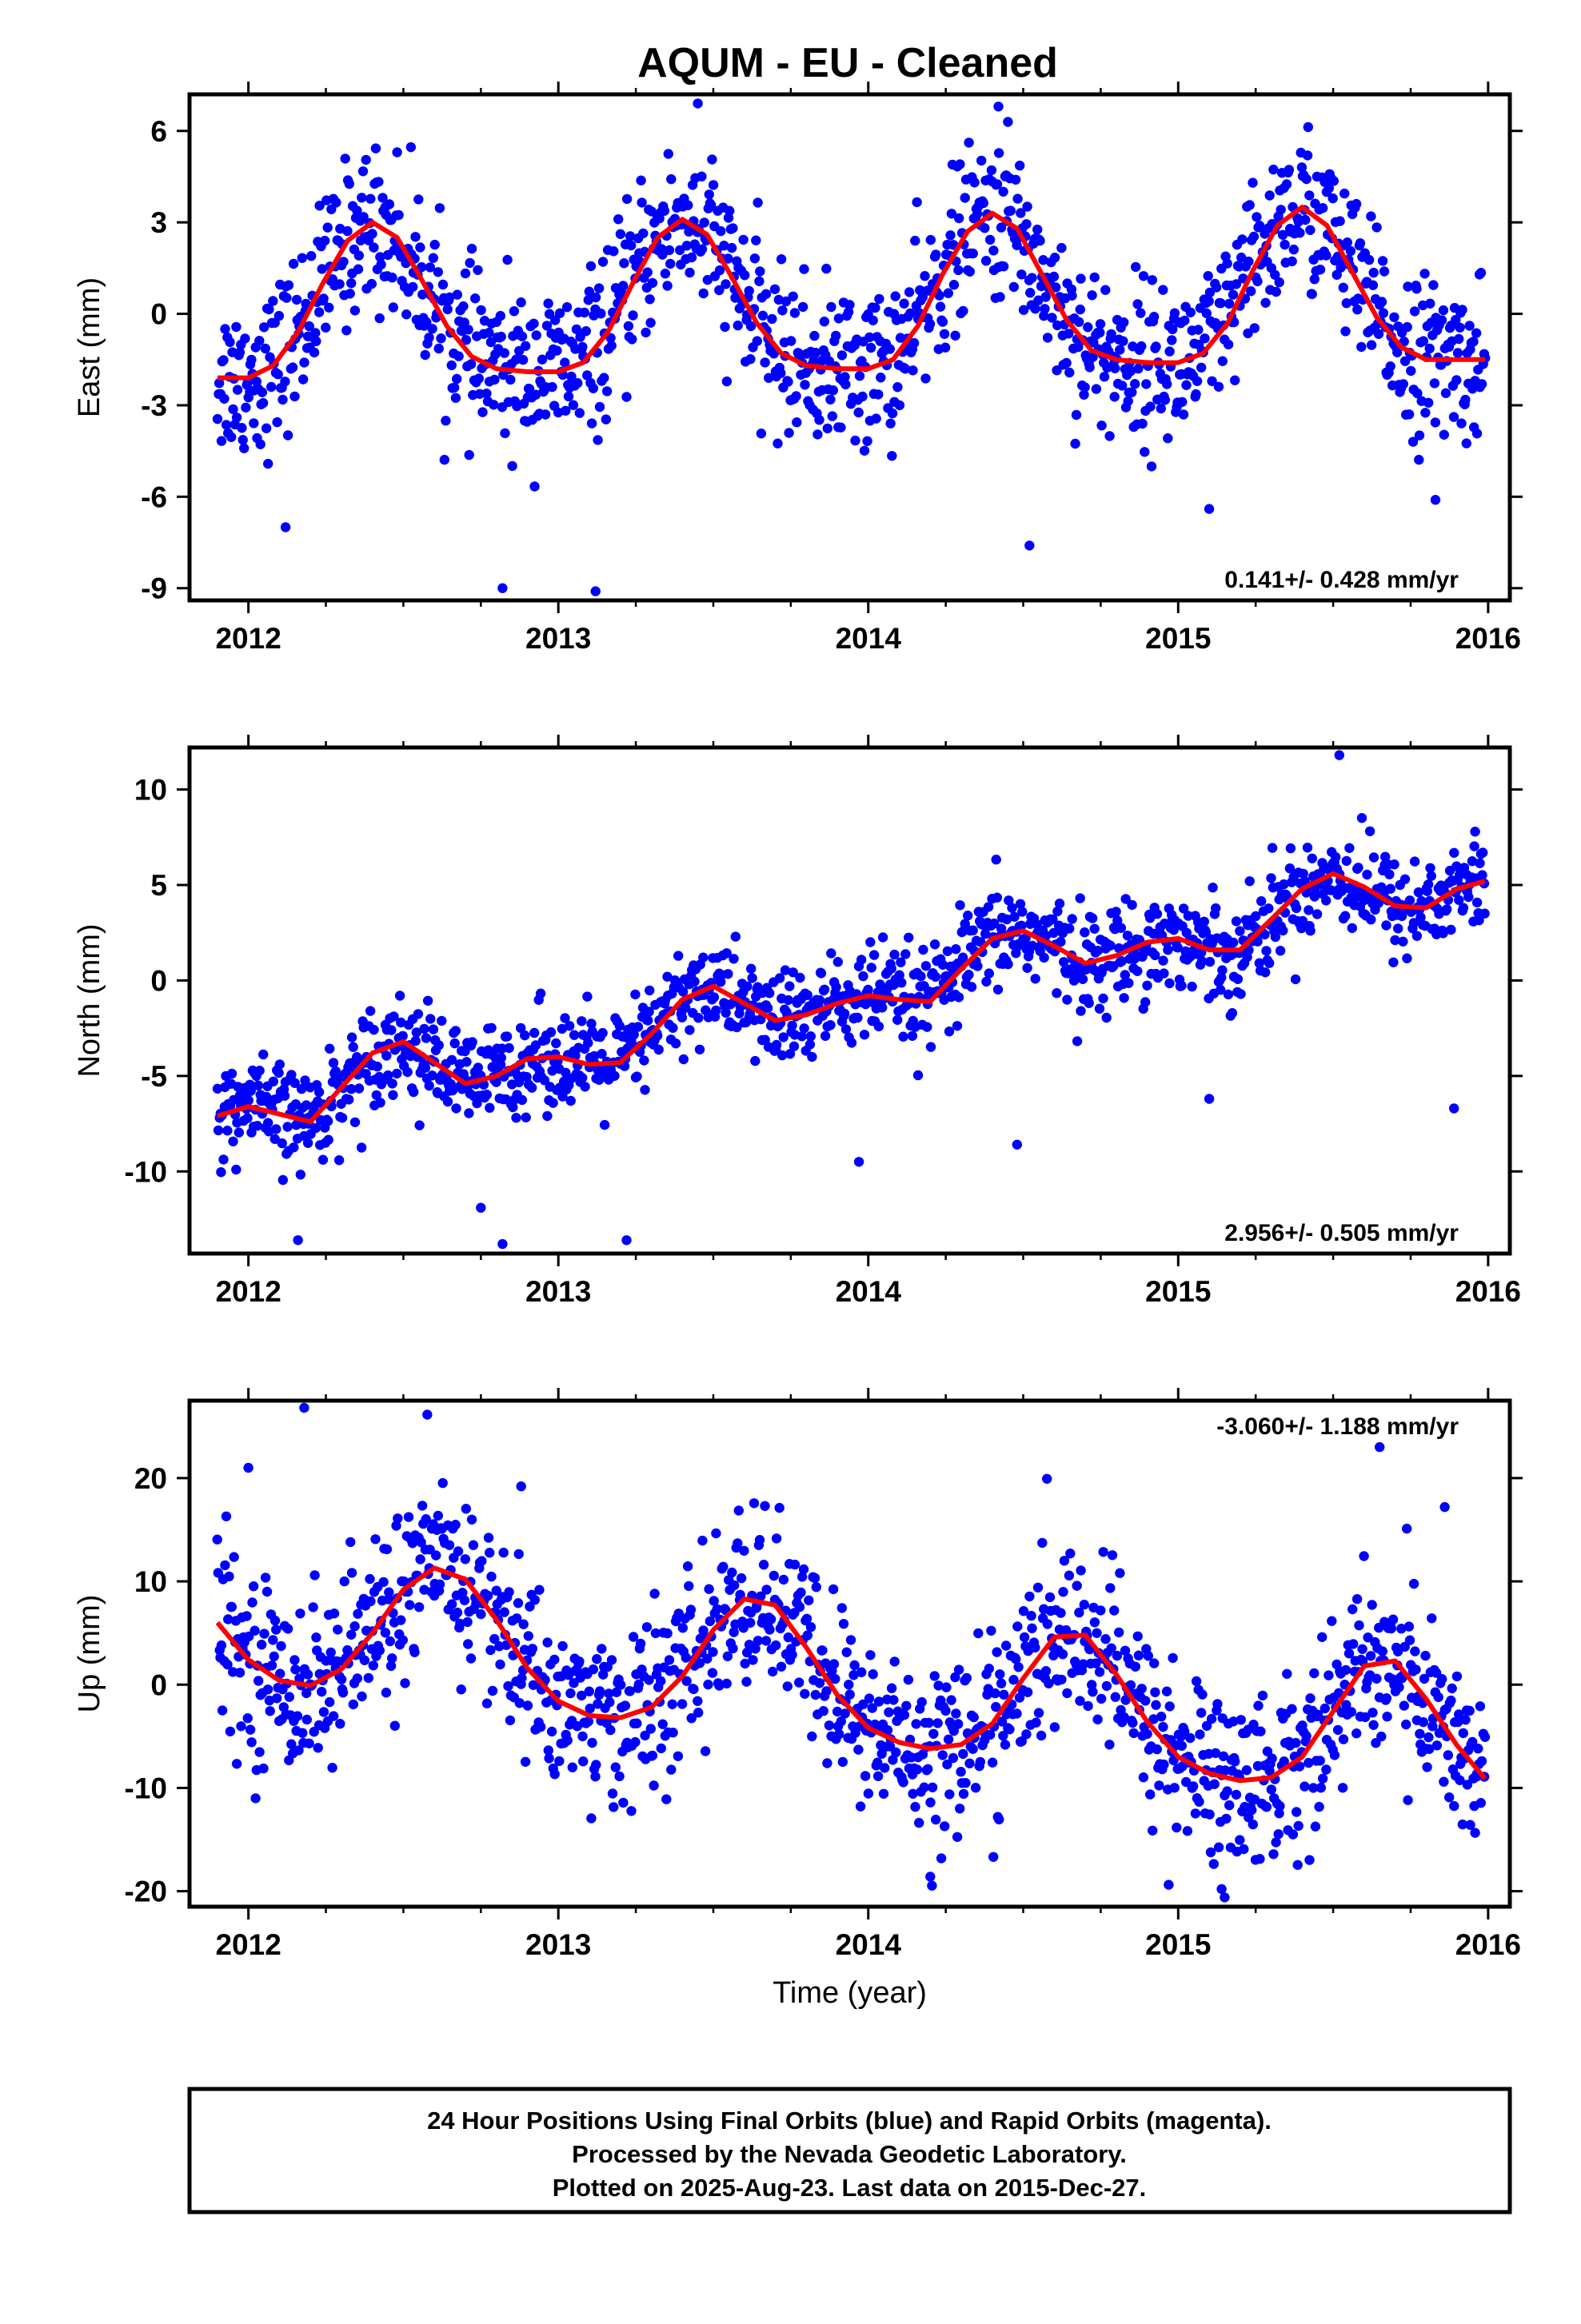  I want to click on y-axis-label-up: Up (mm), so click(89, 1654).